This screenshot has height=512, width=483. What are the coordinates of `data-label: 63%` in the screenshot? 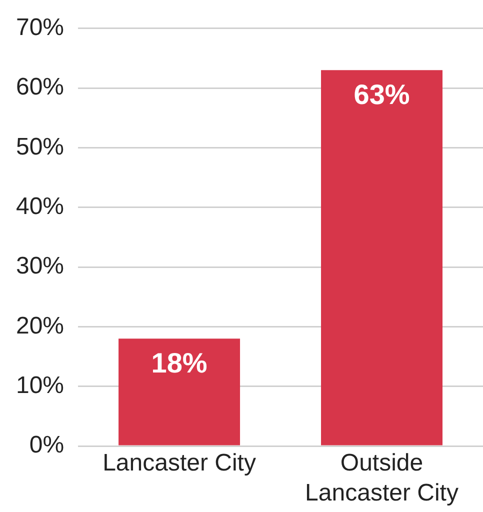 It's located at (382, 94).